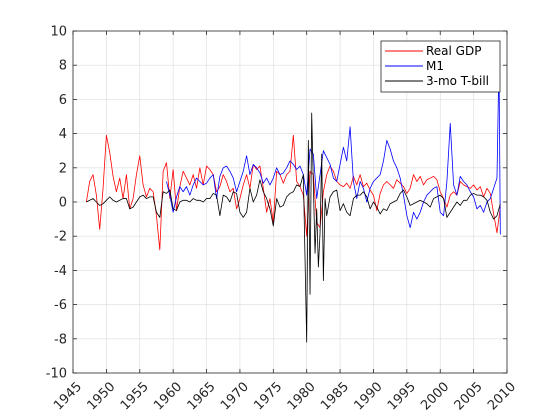 This screenshot has width=560, height=420. What do you see at coordinates (435, 66) in the screenshot?
I see `legend-label-m1: M1` at bounding box center [435, 66].